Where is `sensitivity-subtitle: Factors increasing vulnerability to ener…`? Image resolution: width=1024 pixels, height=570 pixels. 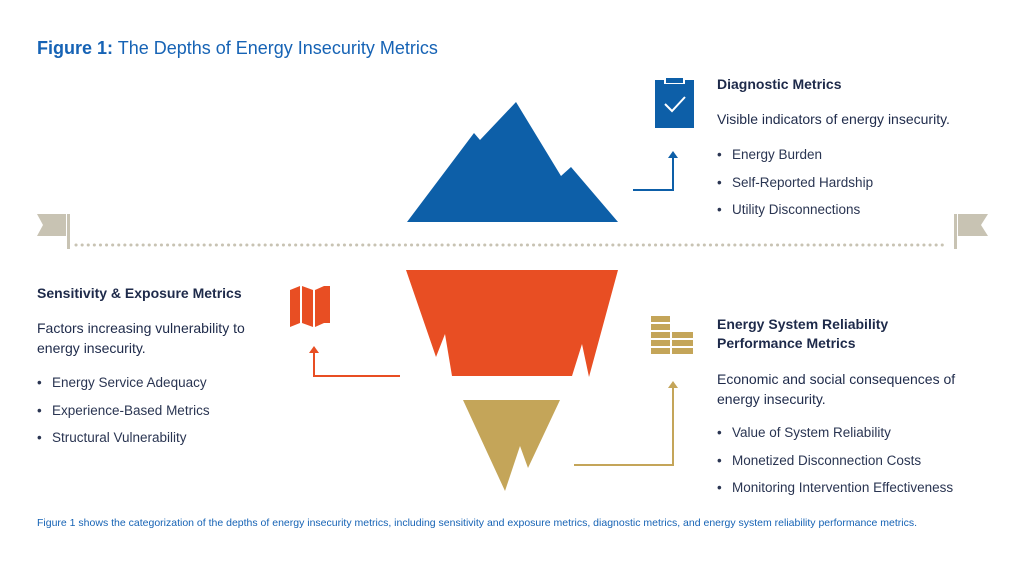 sensitivity-subtitle: Factors increasing vulnerability to ener… is located at coordinates (141, 338).